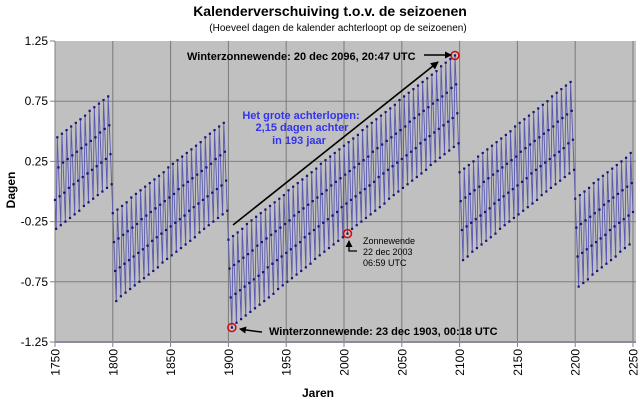 The width and height of the screenshot is (640, 406). What do you see at coordinates (37, 41) in the screenshot?
I see `y-tick-label: 1.25` at bounding box center [37, 41].